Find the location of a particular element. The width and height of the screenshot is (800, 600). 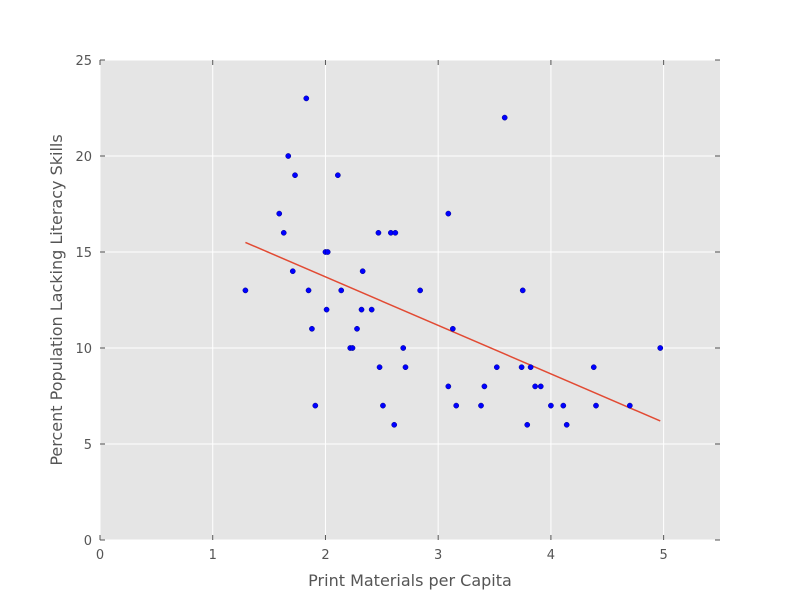

y-tick-label: 25 is located at coordinates (83, 61).